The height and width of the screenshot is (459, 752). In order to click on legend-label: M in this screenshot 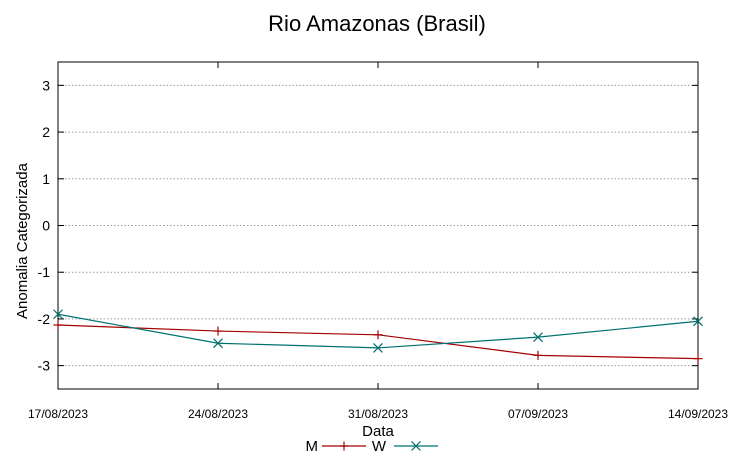, I will do `click(312, 446)`.